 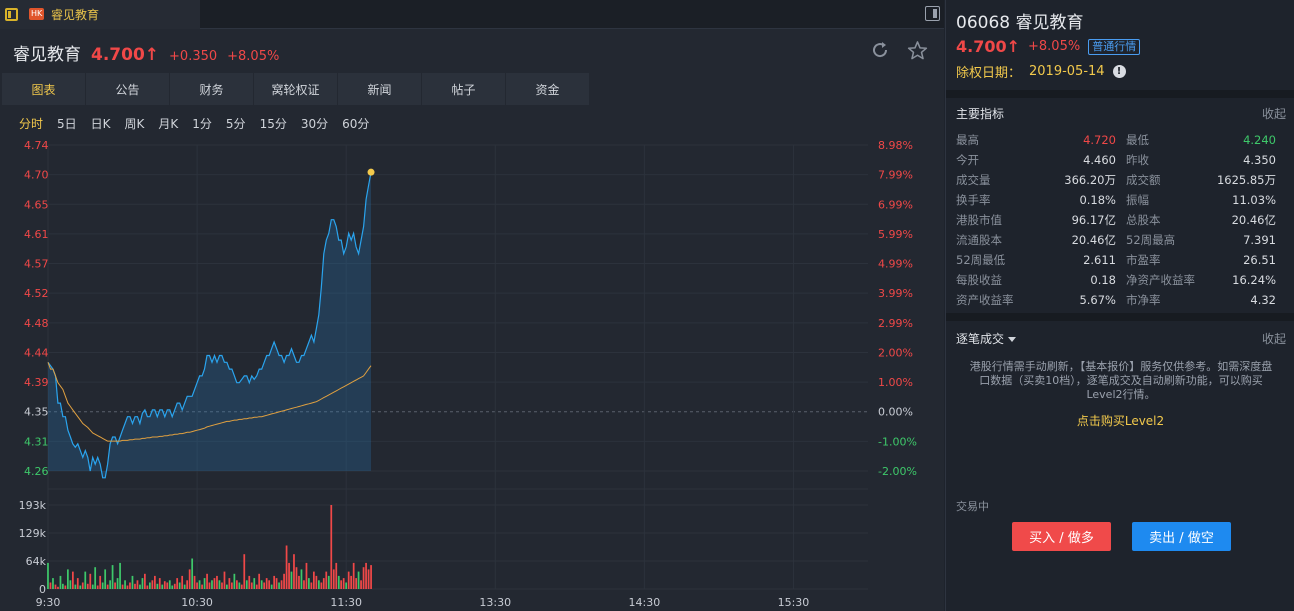 What do you see at coordinates (11, 14) in the screenshot?
I see `window-layout-icon` at bounding box center [11, 14].